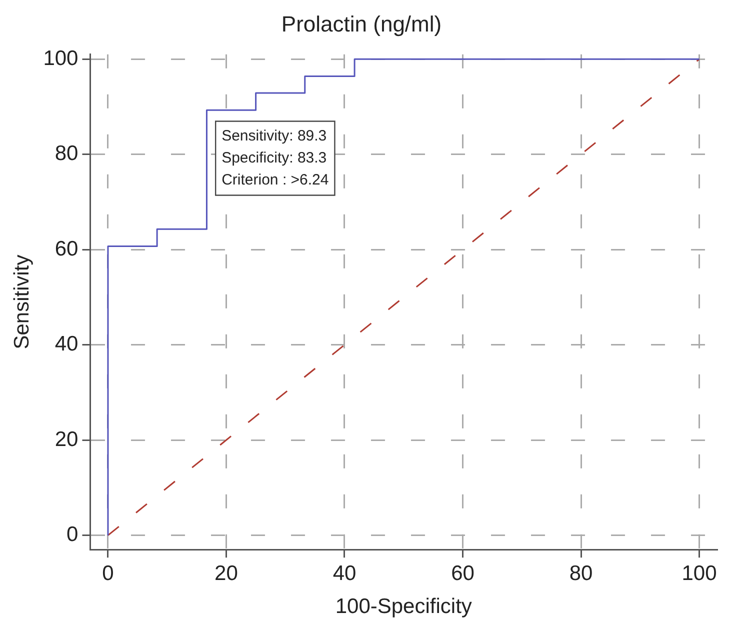 This screenshot has width=729, height=626. Describe the element at coordinates (66, 439) in the screenshot. I see `y-tick-label: 20` at that location.